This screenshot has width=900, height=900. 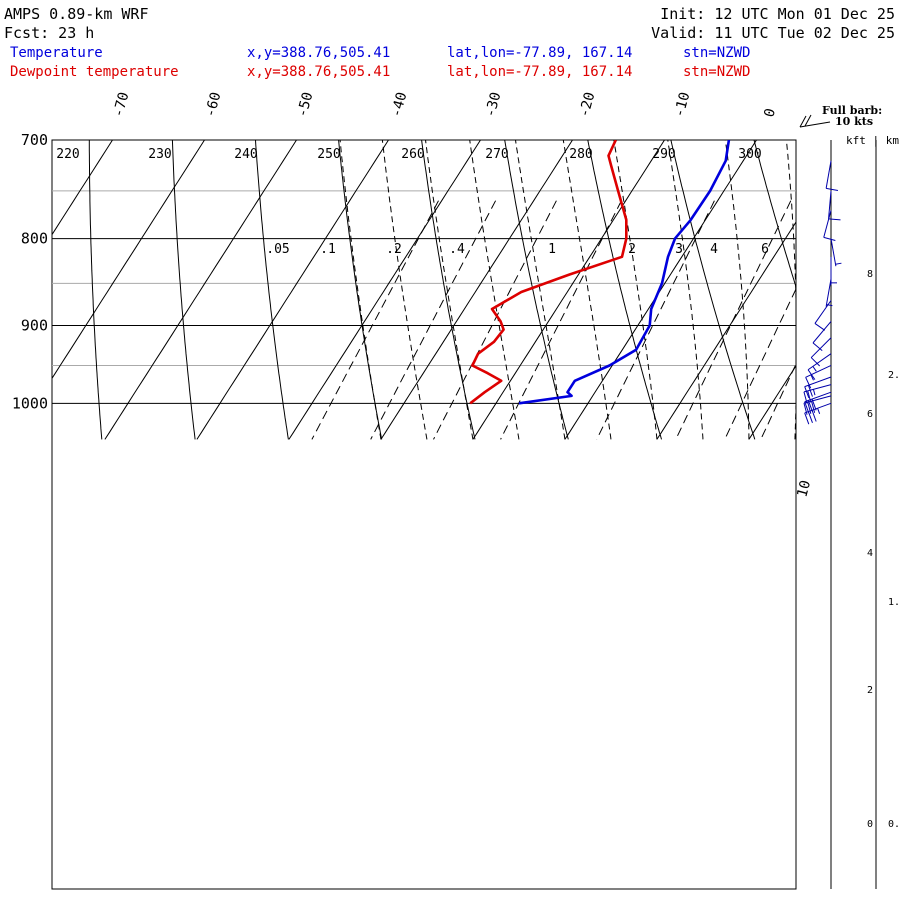 What do you see at coordinates (552, 249) in the screenshot?
I see `mixing-ratio-label: 1` at bounding box center [552, 249].